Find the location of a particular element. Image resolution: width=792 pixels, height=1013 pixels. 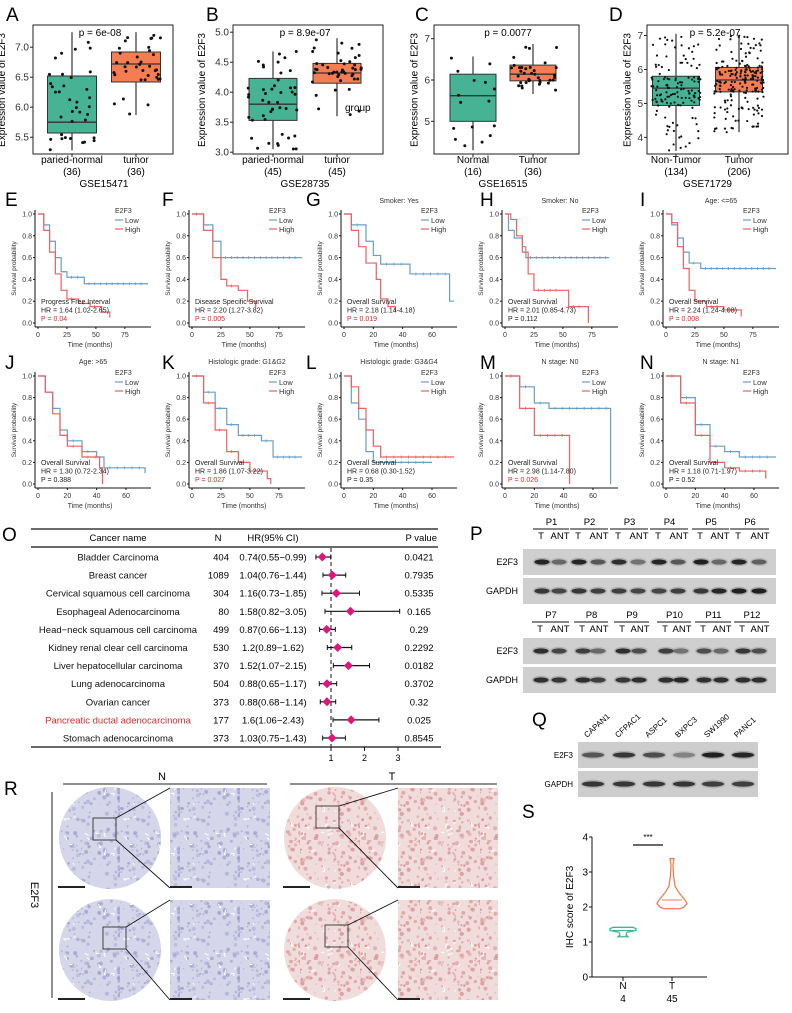

panel-label: O is located at coordinates (9, 535).